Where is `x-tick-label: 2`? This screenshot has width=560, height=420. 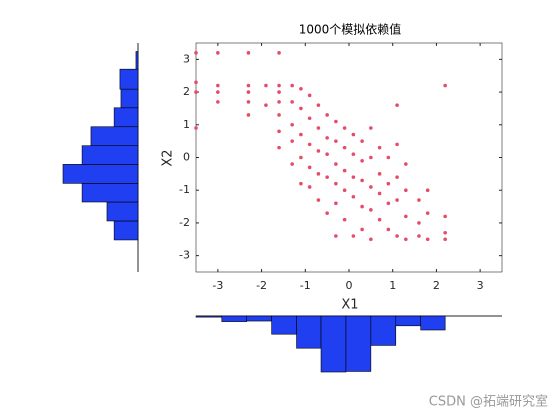
x-tick-label: 2 is located at coordinates (436, 285).